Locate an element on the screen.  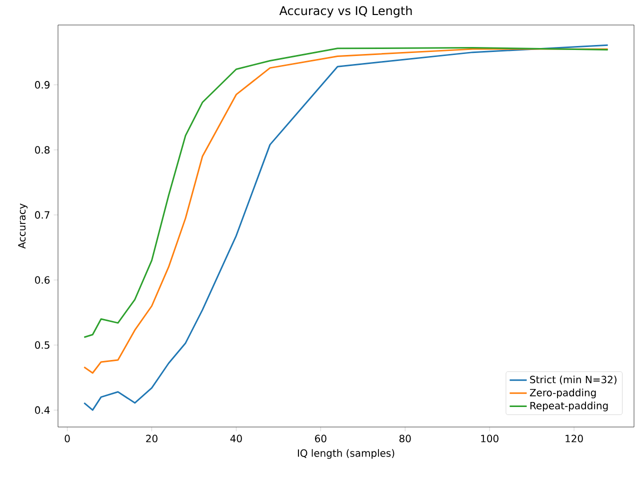
y-tick-label: 0.7 is located at coordinates (42, 215).